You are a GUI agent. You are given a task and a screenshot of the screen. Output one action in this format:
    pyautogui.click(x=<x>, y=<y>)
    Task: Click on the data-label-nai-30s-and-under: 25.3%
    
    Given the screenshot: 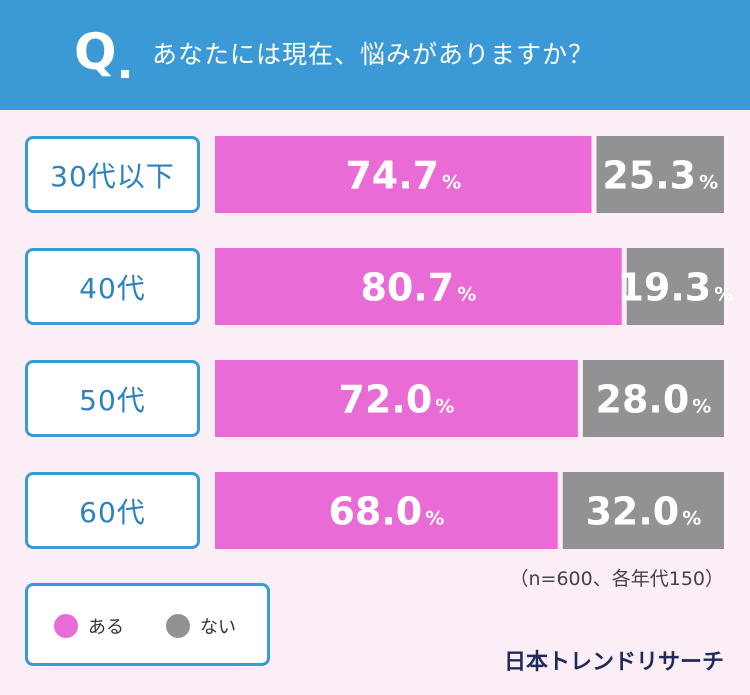 What is the action you would take?
    pyautogui.click(x=660, y=176)
    